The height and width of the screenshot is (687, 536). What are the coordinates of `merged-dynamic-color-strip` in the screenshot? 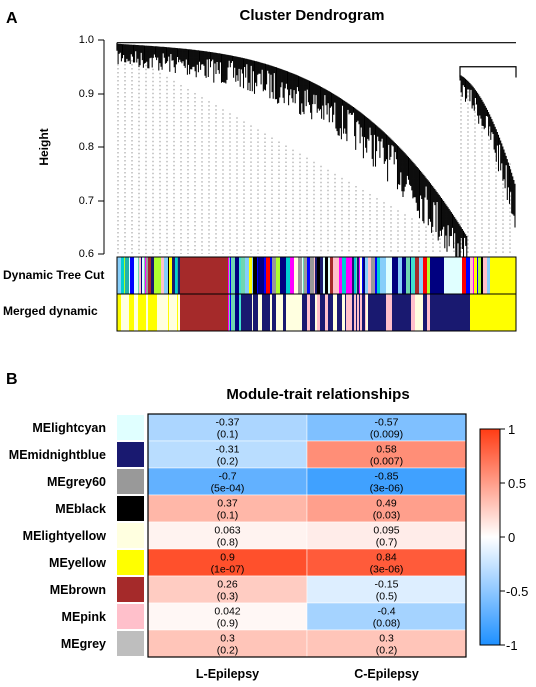 It's located at (317, 312).